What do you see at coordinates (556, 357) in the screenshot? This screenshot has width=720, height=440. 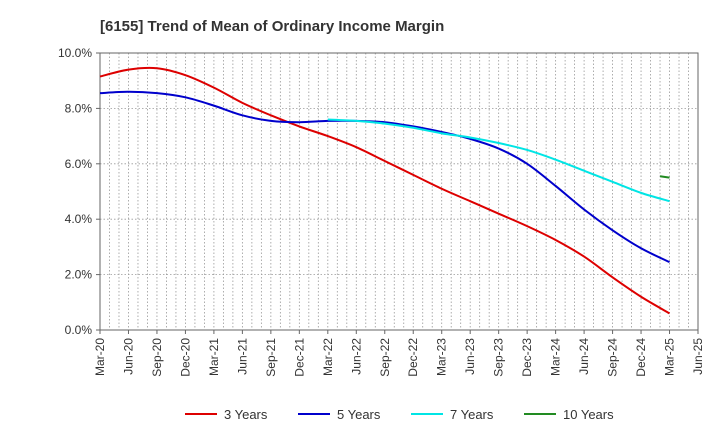 I see `x-tick-label: Mar-24` at bounding box center [556, 357].